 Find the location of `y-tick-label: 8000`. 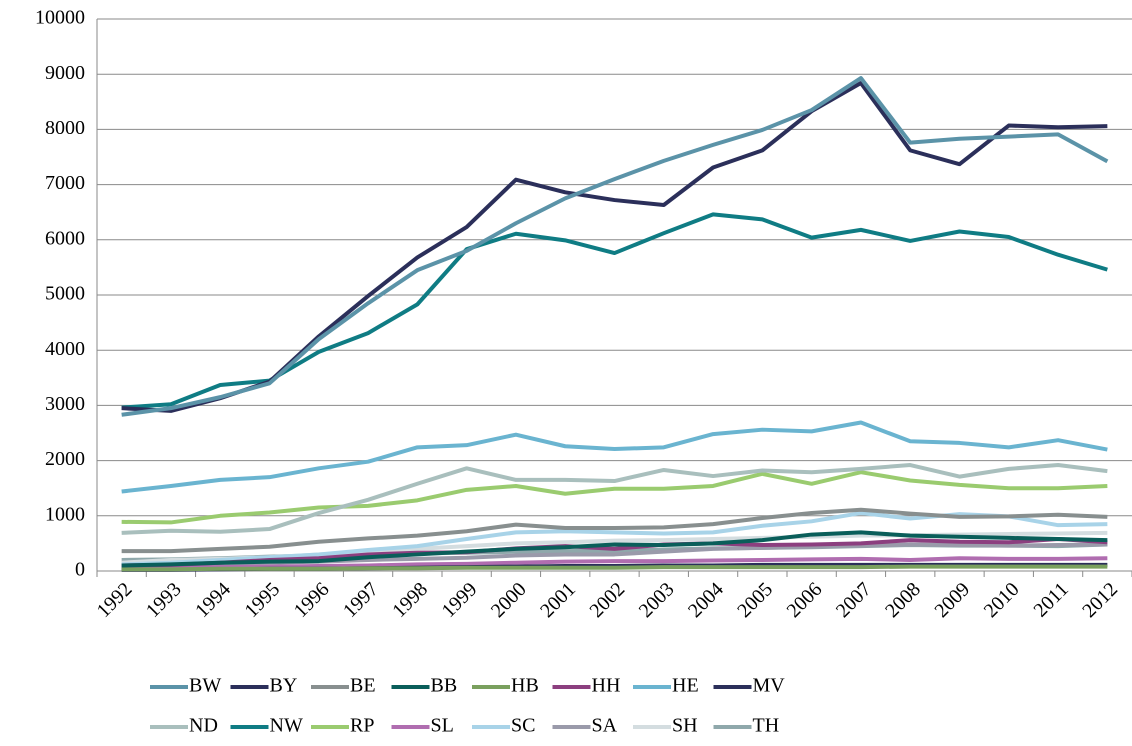

y-tick-label: 8000 is located at coordinates (65, 128).